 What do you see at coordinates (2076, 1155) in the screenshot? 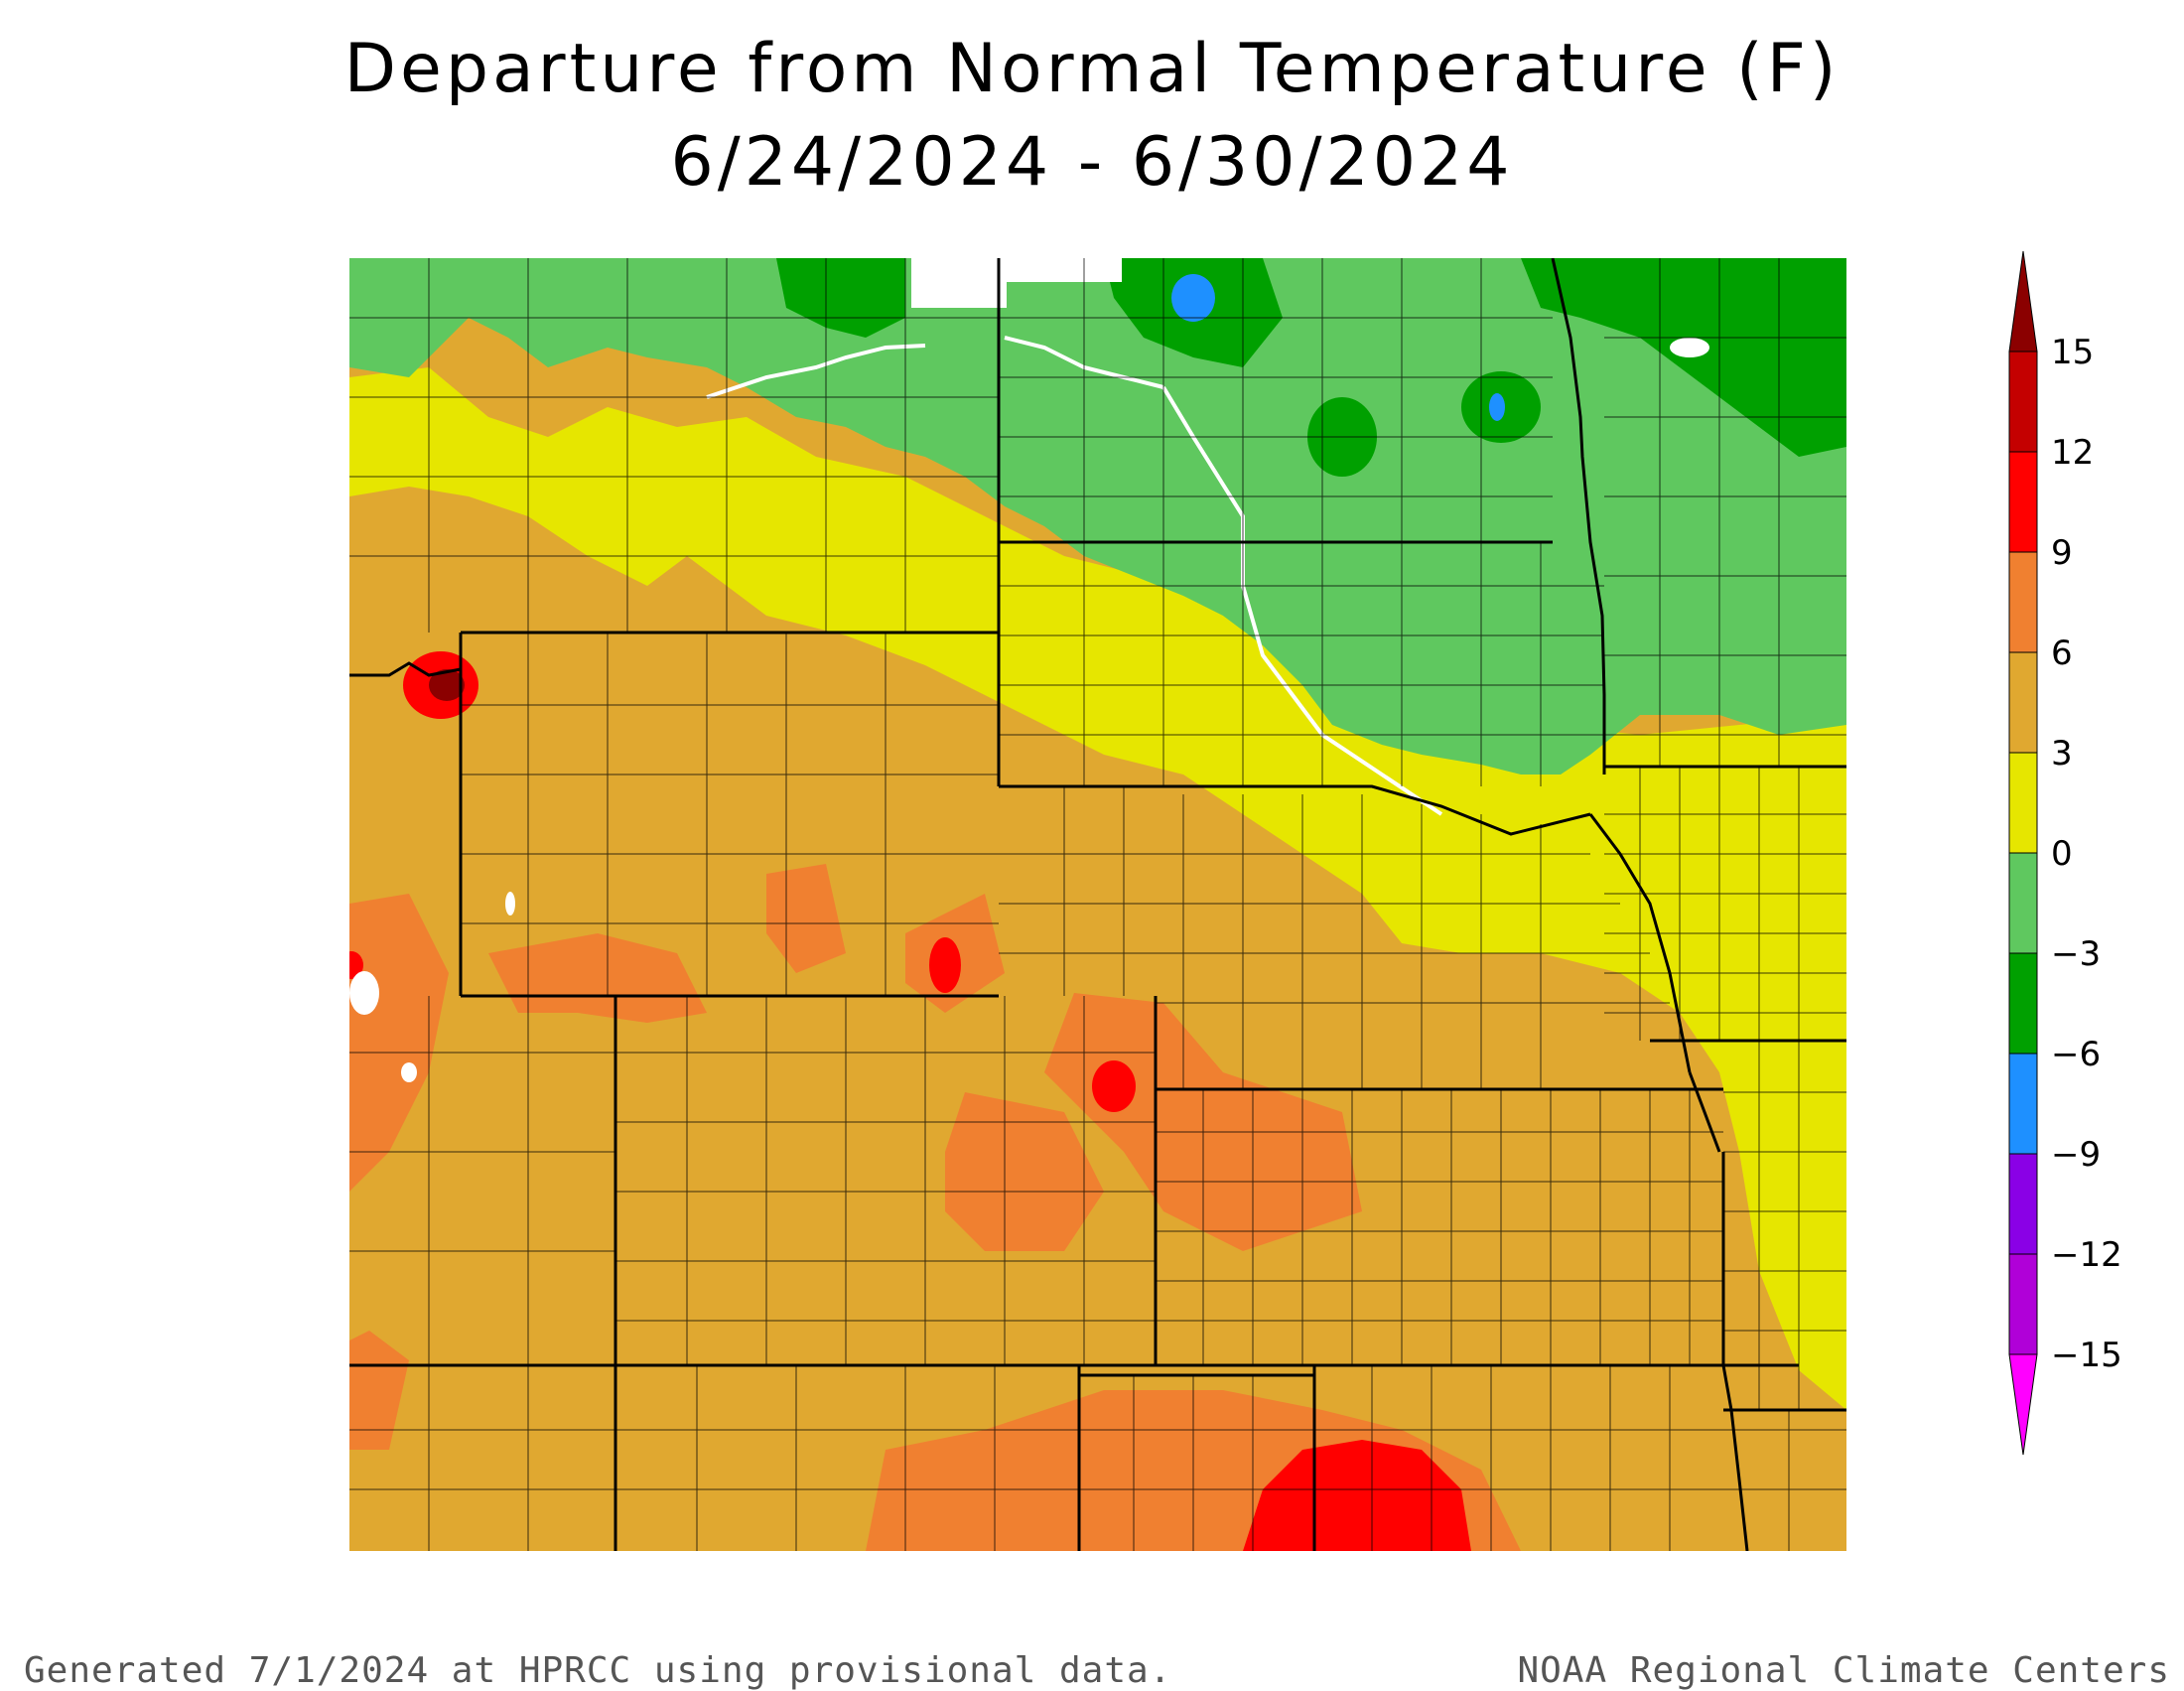
I see `legend-tick-label: −9` at bounding box center [2076, 1155].